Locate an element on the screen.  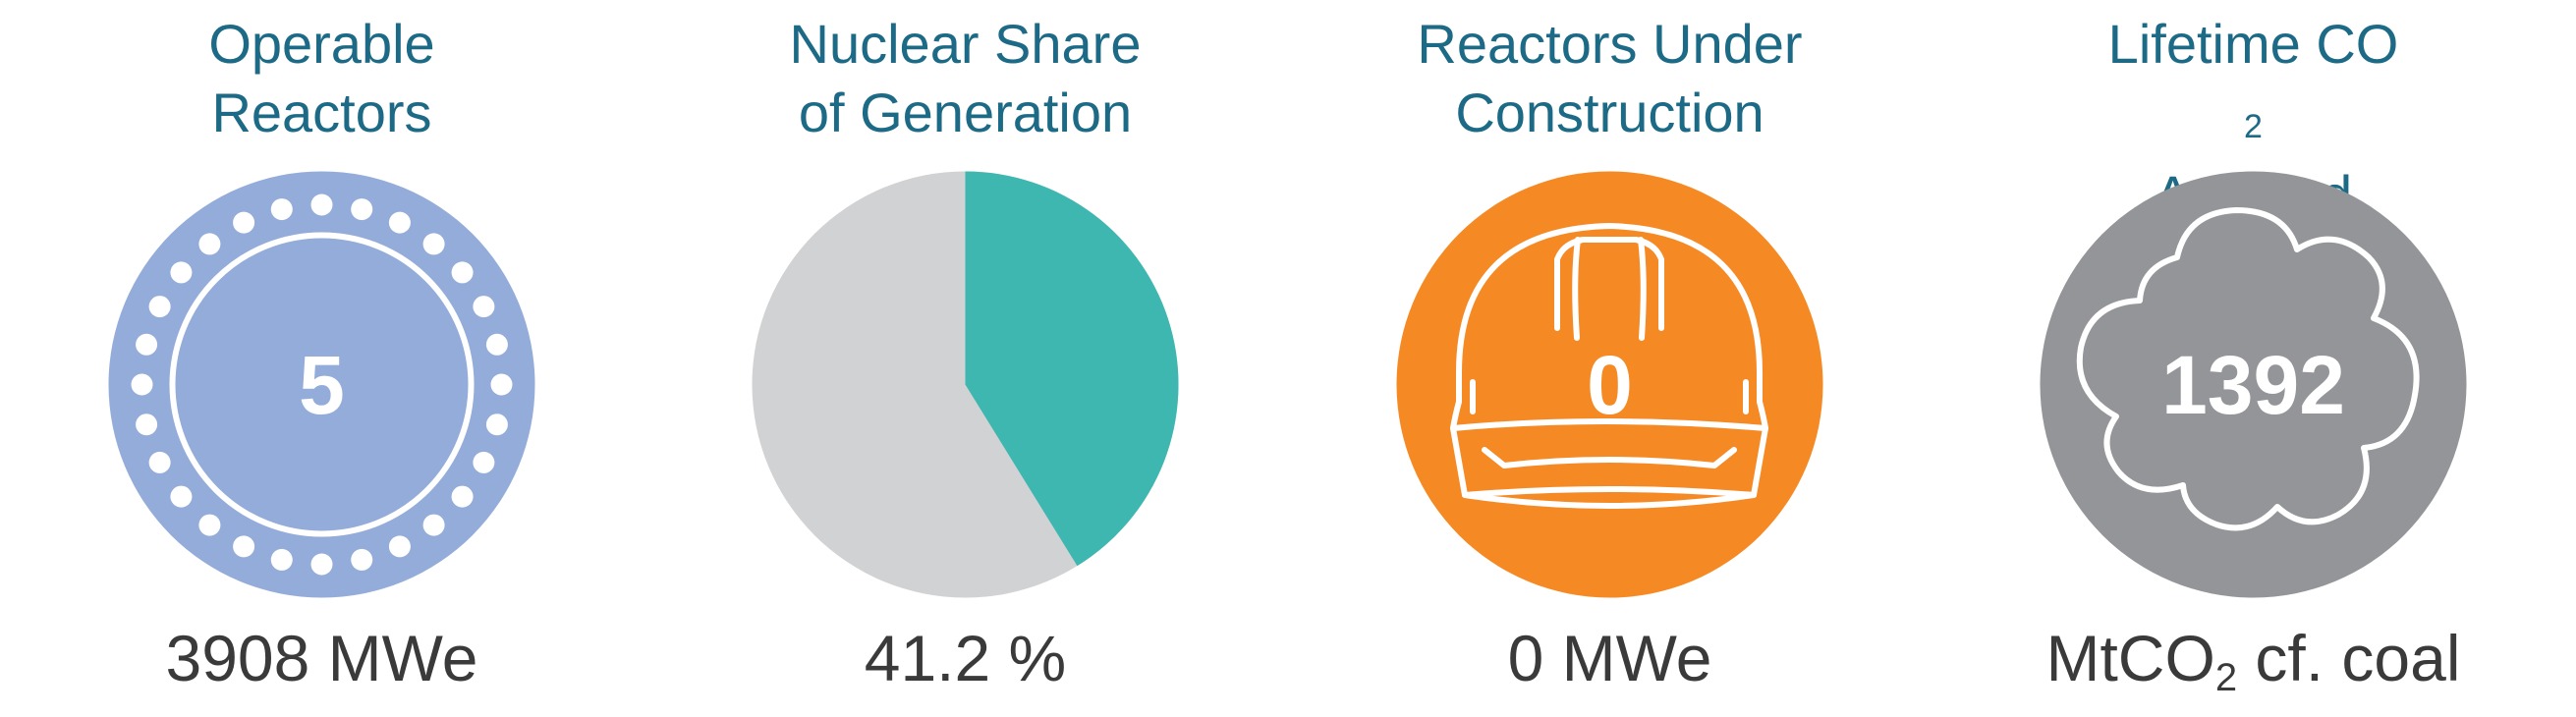
reactor-ring-icon: 5 is located at coordinates (321, 385).